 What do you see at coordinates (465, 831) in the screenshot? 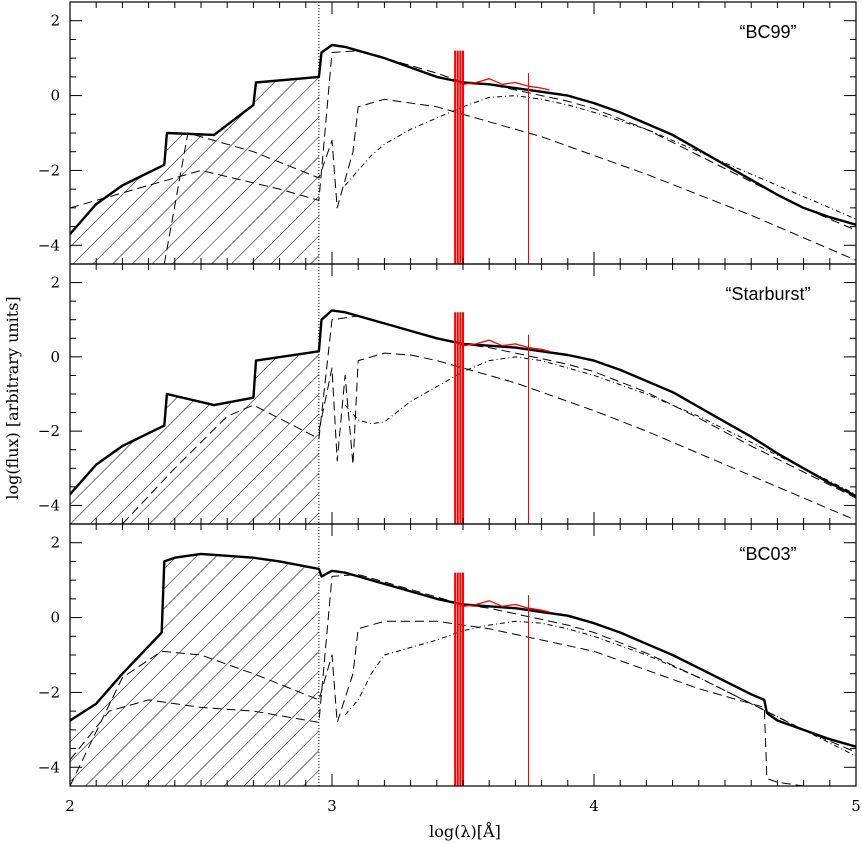
I see `x-axis-title: log(λ)[Å]` at bounding box center [465, 831].